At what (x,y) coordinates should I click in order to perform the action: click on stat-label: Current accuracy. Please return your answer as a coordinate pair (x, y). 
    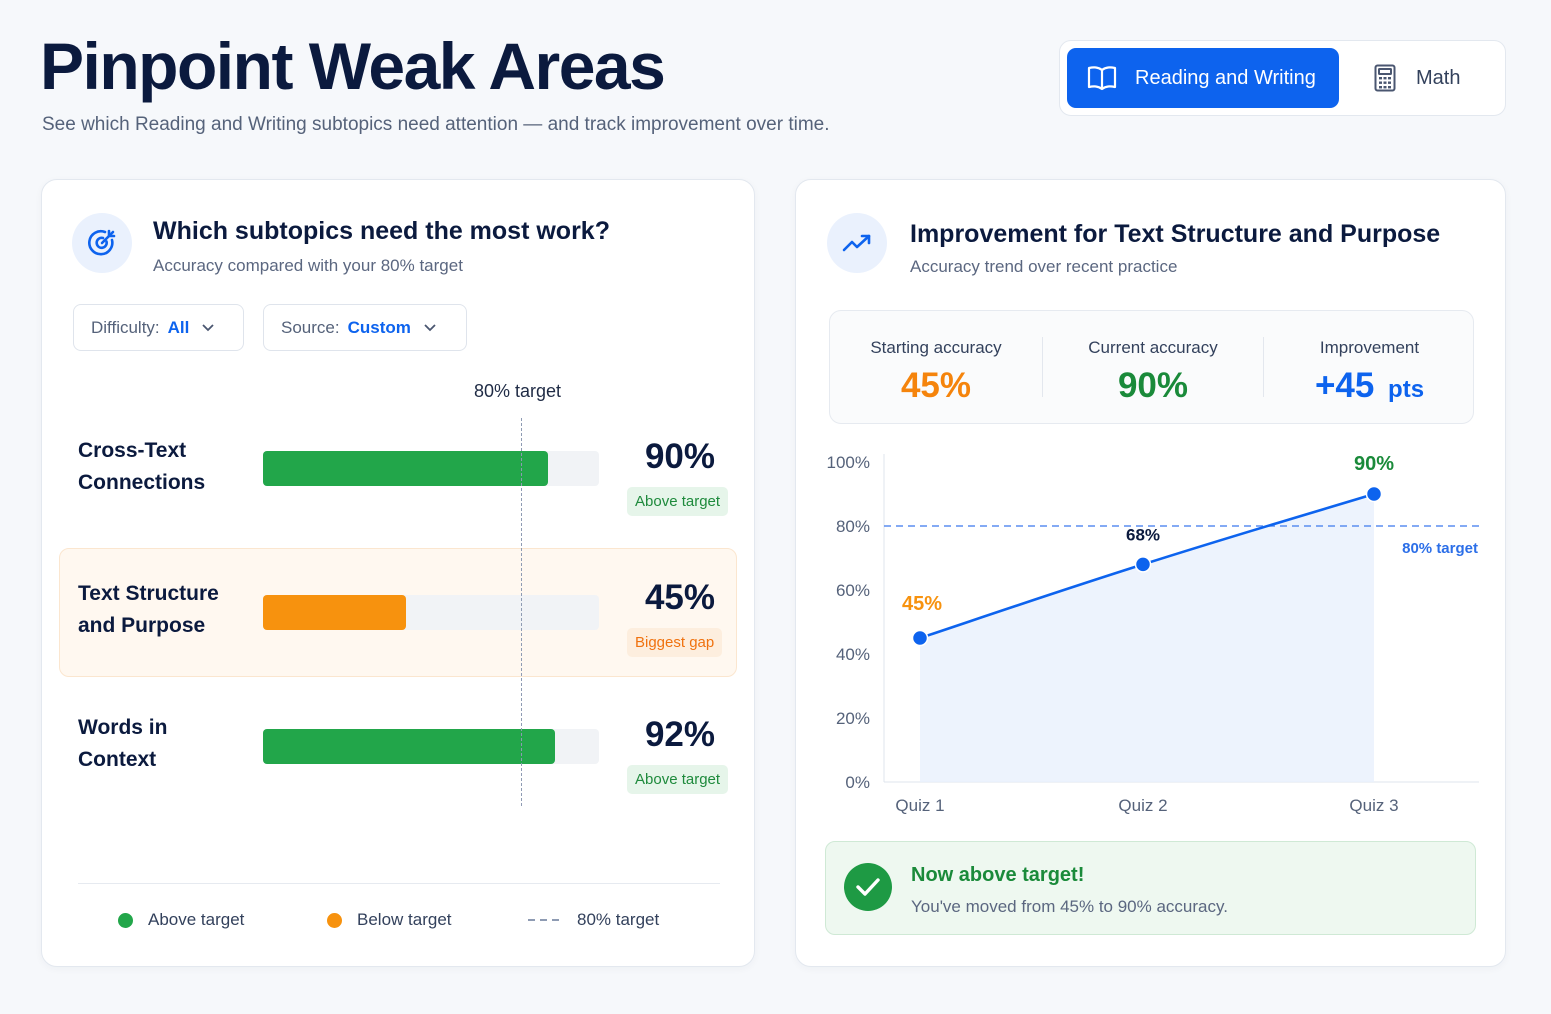
    Looking at the image, I should click on (1153, 347).